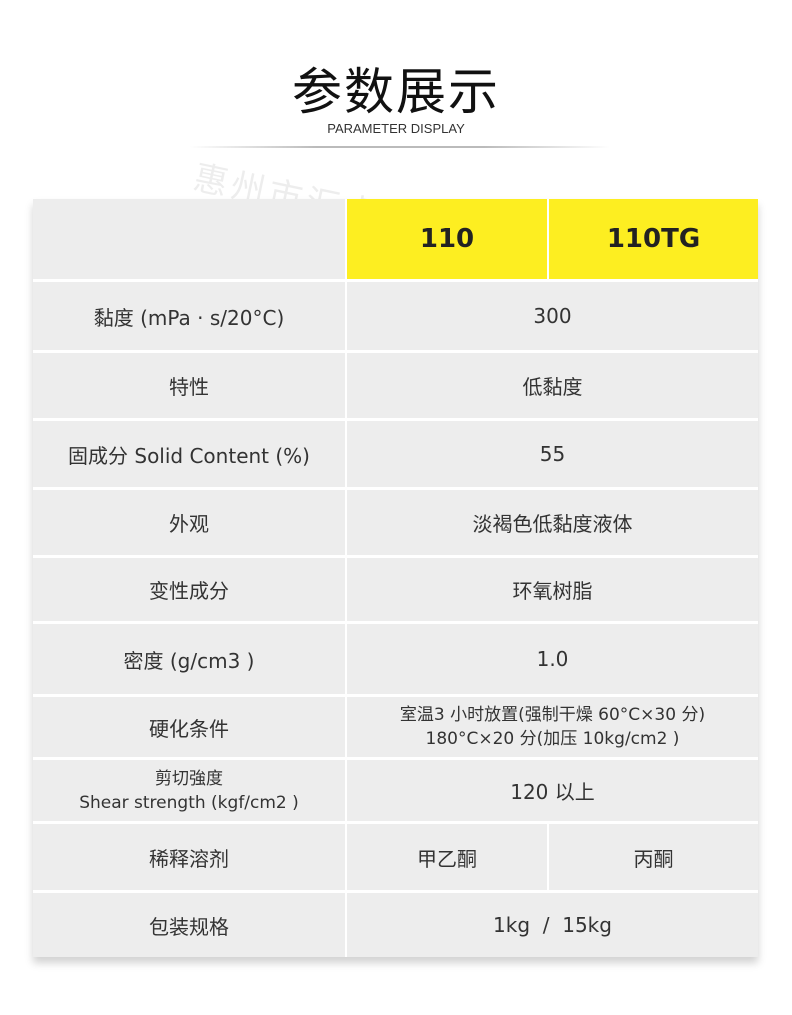  I want to click on table-row: 剪切強度 Shear strength (kgf/cm2 ) 120 以上, so click(395, 790).